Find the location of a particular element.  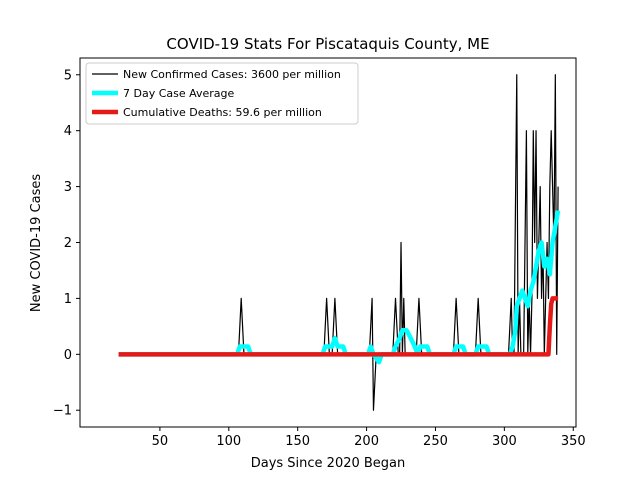

y-axis-label: New COVID-19 Cases is located at coordinates (36, 243).